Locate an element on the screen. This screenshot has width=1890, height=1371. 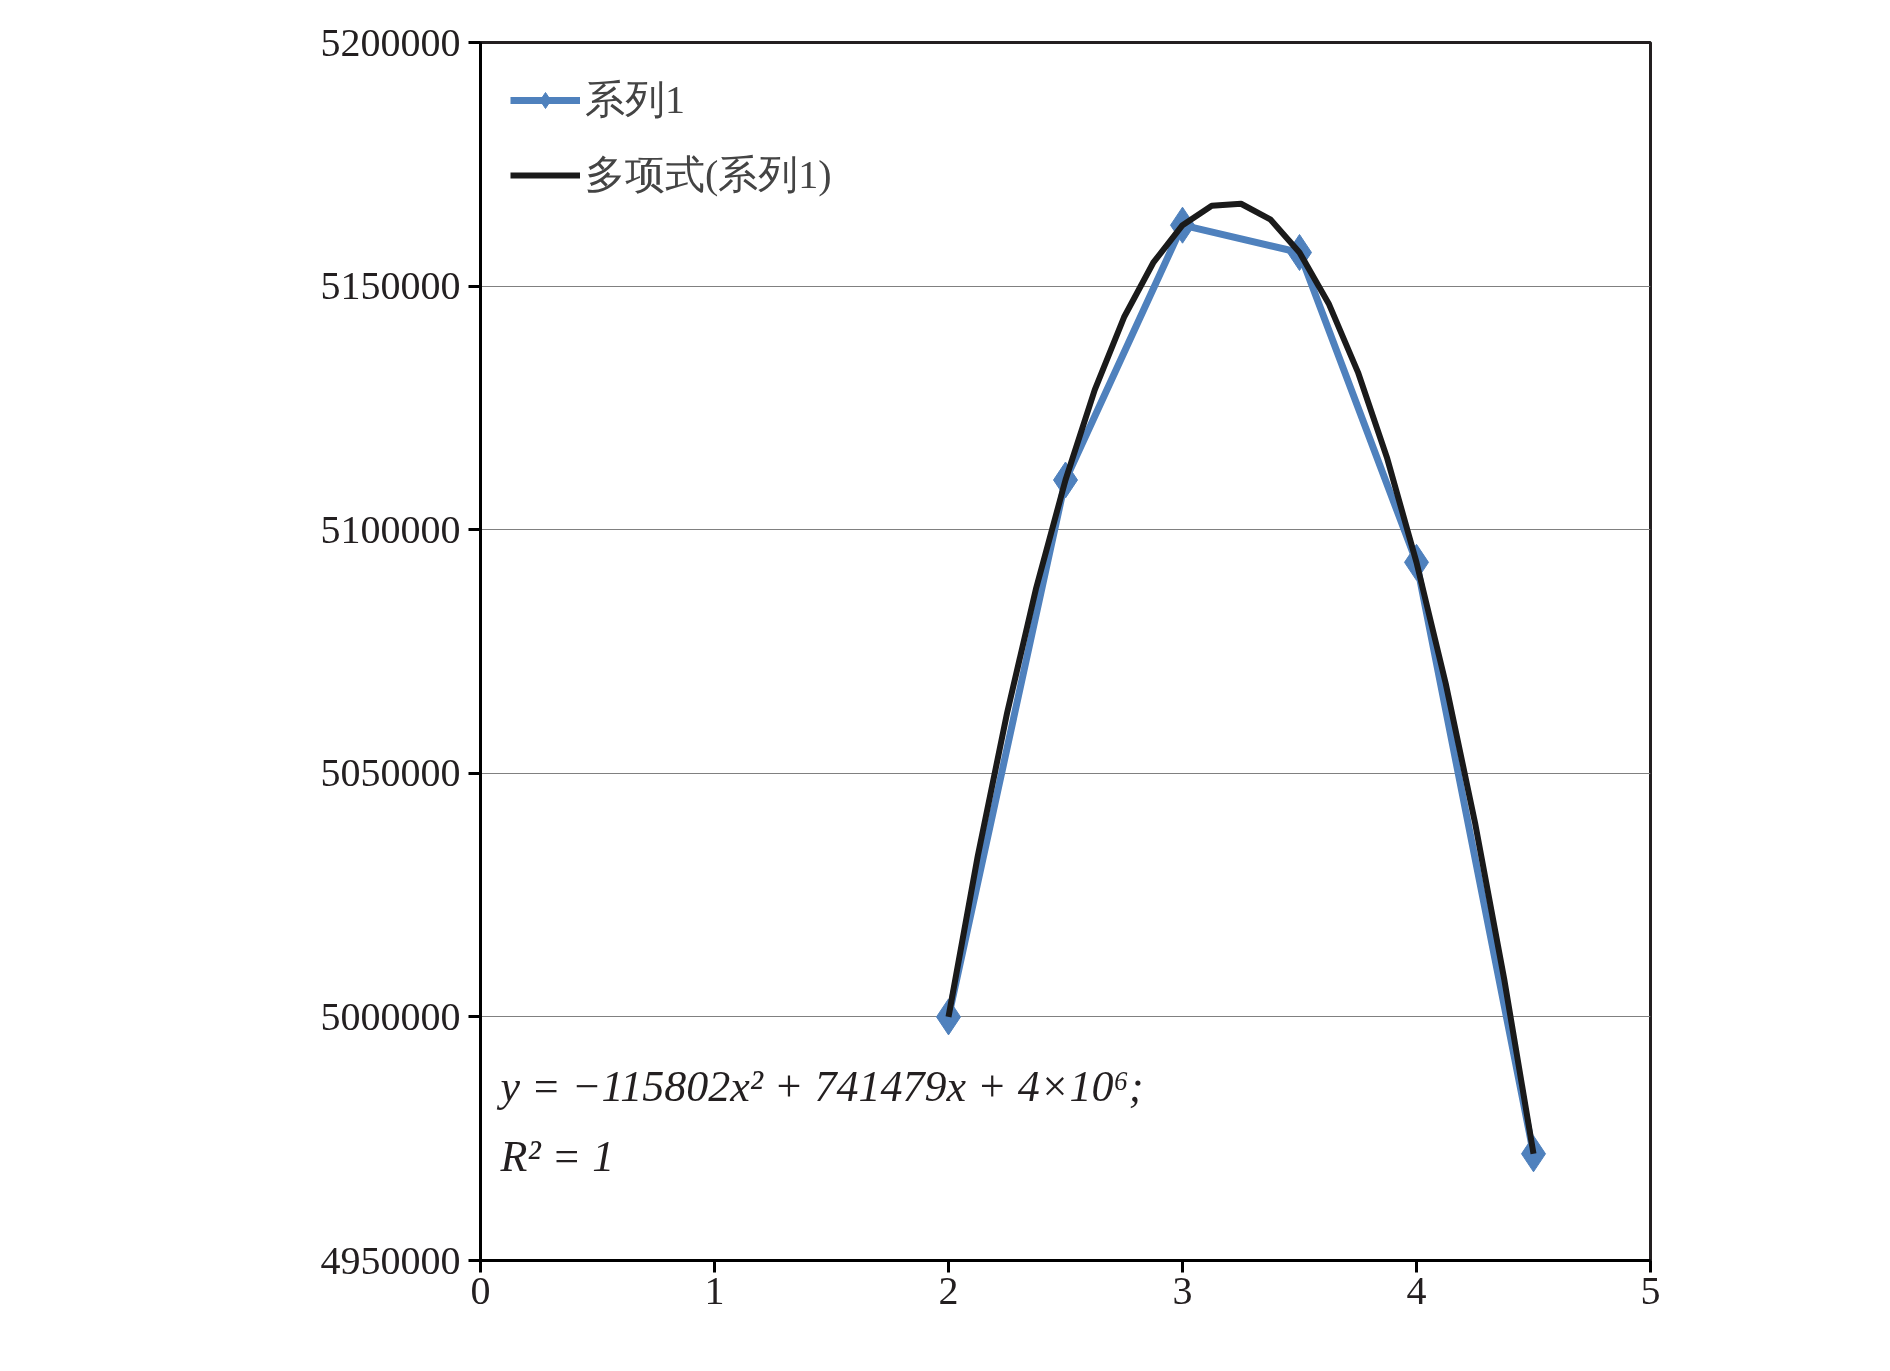
legend-label: 多项式(系列1) is located at coordinates (708, 175).